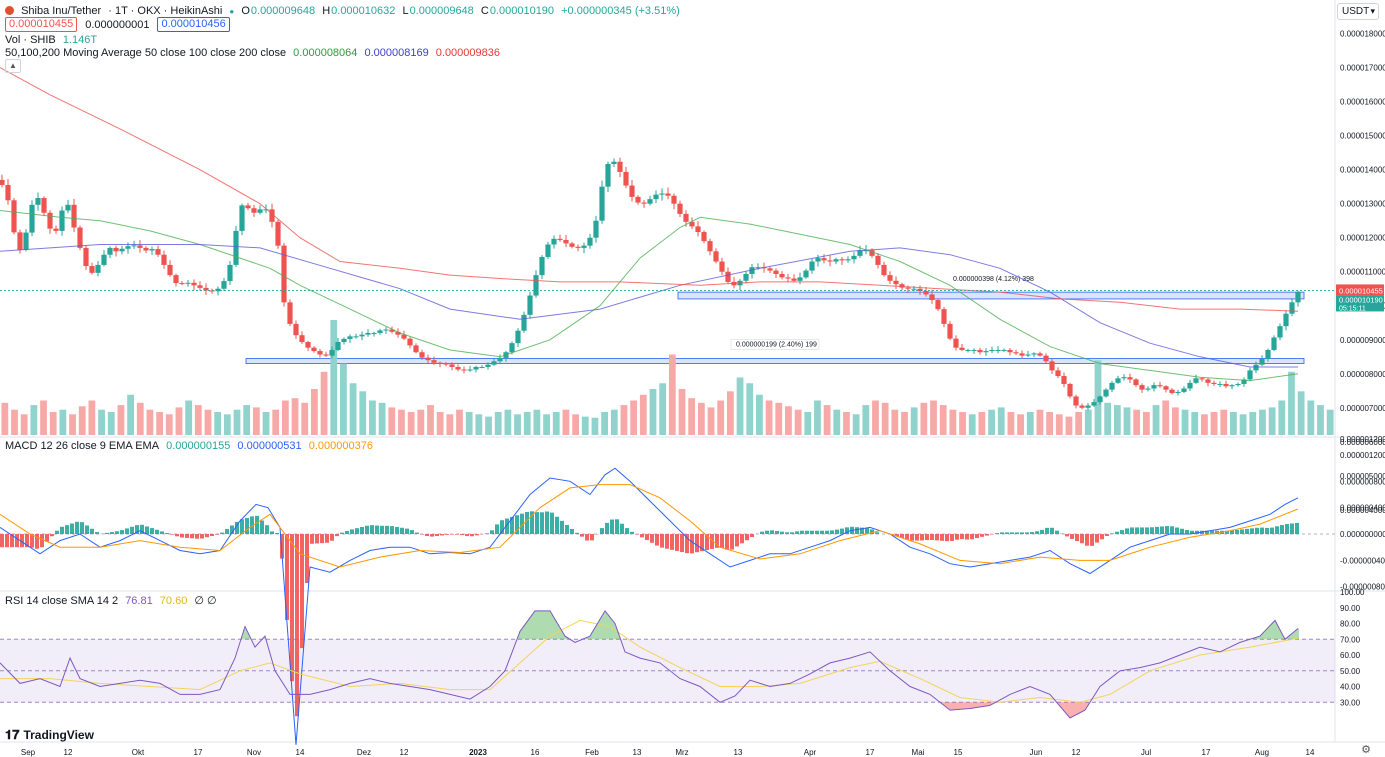 This screenshot has height=757, width=1385. What do you see at coordinates (478, 752) in the screenshot?
I see `time-axis-tick-label: 2023` at bounding box center [478, 752].